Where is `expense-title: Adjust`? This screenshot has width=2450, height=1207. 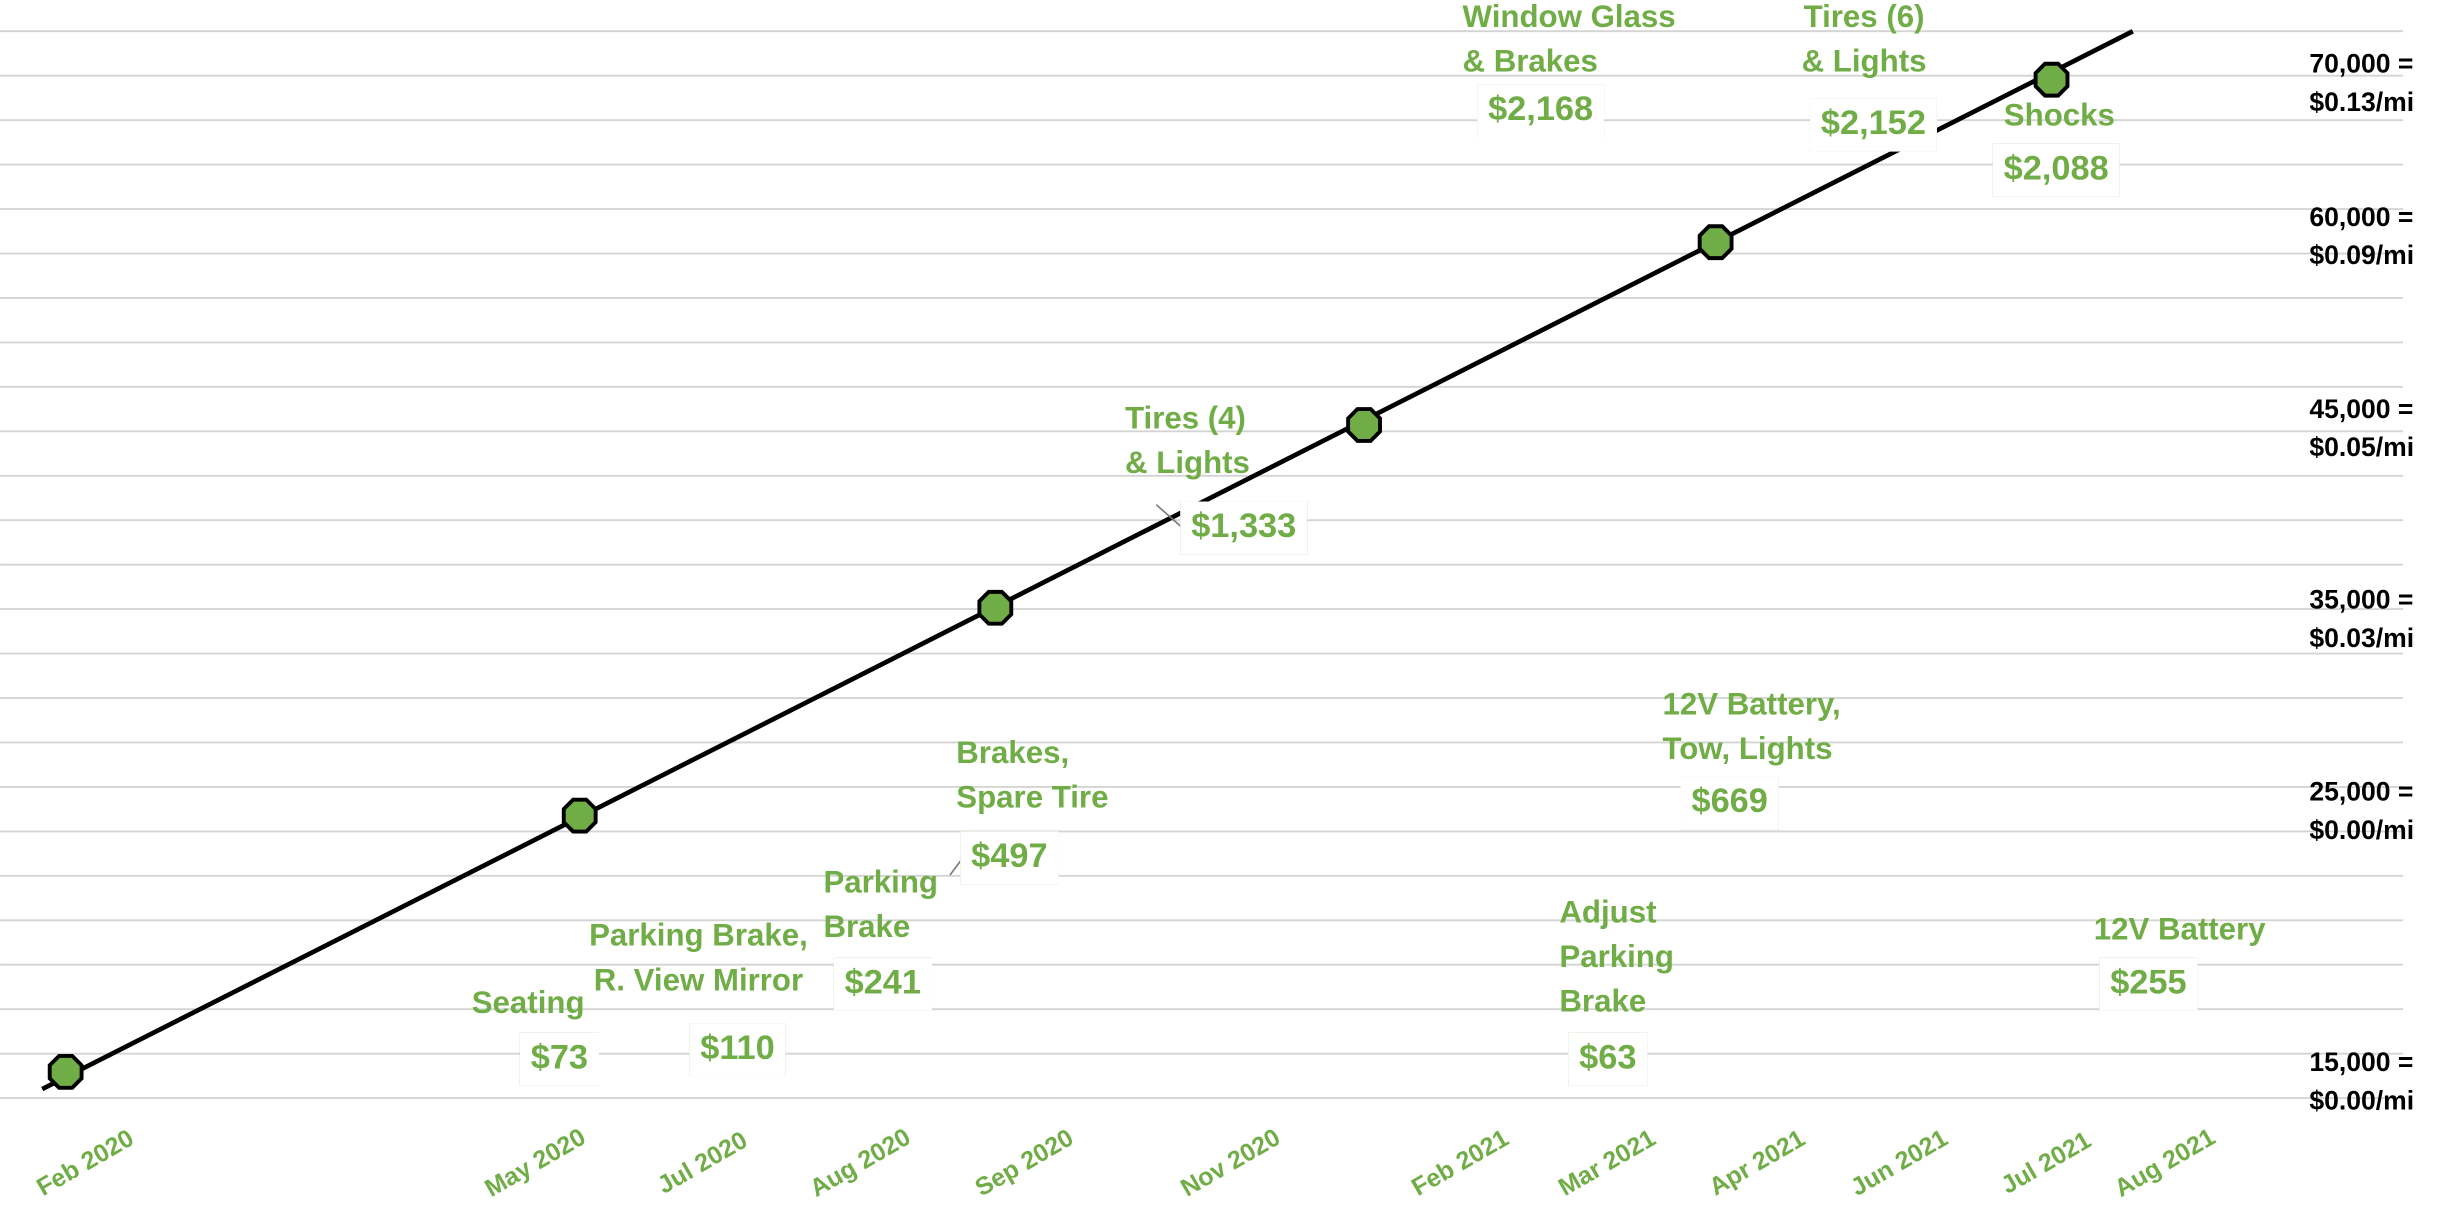 expense-title: Adjust is located at coordinates (1608, 911).